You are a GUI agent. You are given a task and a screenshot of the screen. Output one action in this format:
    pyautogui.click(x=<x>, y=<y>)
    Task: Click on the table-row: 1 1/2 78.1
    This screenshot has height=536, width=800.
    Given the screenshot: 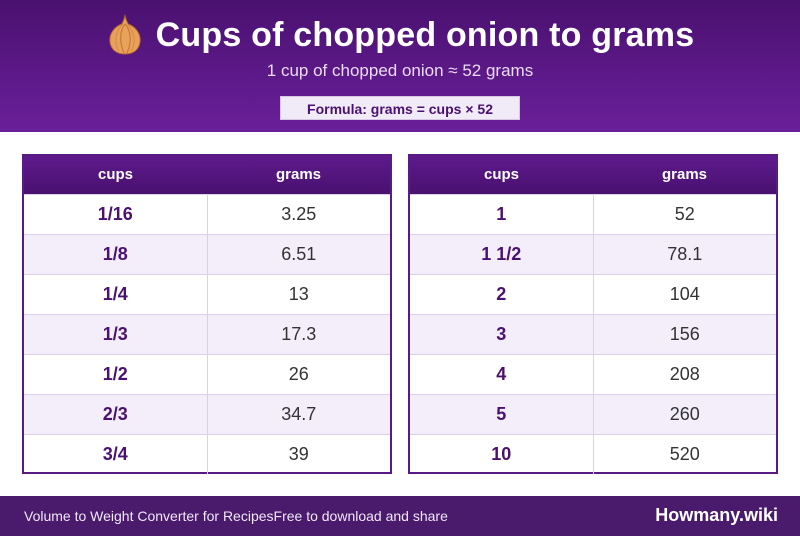 What is the action you would take?
    pyautogui.click(x=593, y=254)
    